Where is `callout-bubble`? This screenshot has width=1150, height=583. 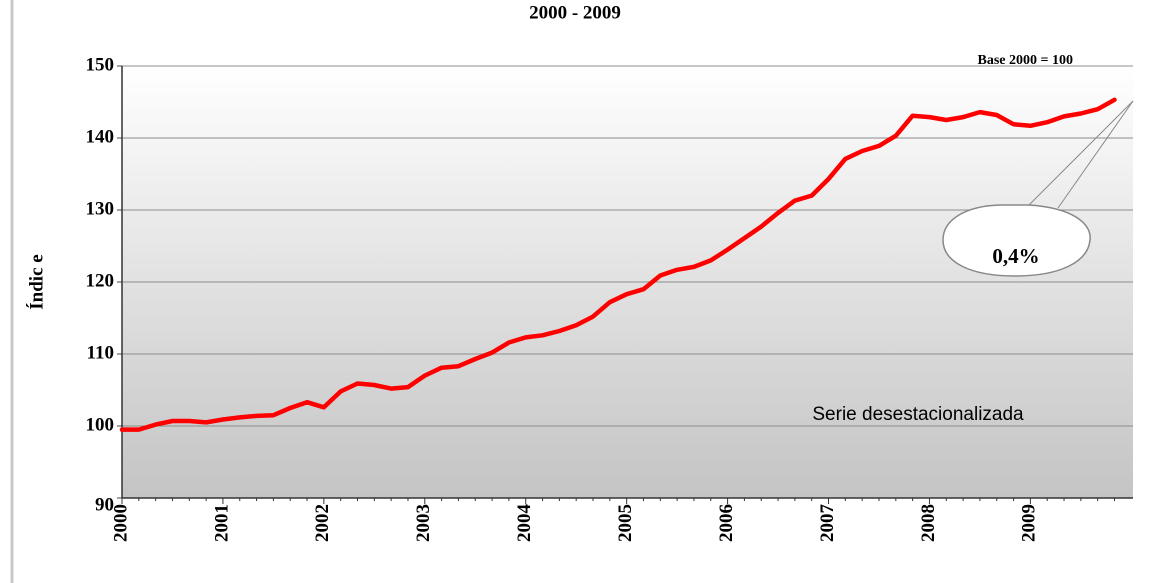 callout-bubble is located at coordinates (1016, 240).